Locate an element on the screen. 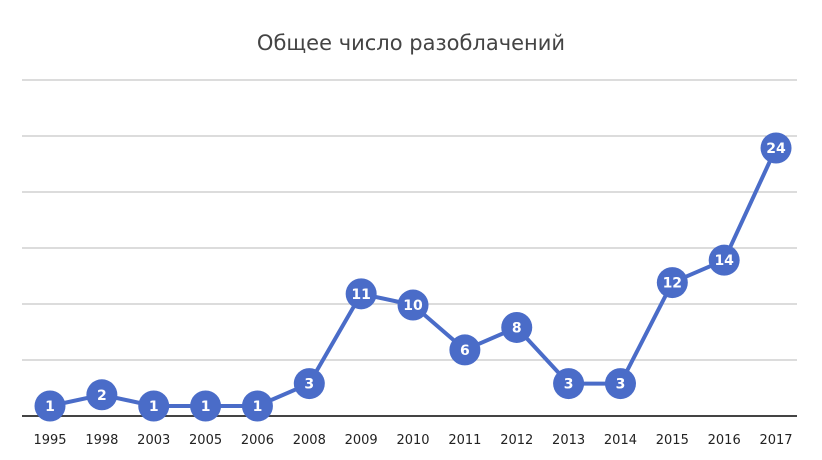 The height and width of the screenshot is (460, 822). chart-title: Общее число разоблачений is located at coordinates (411, 43).